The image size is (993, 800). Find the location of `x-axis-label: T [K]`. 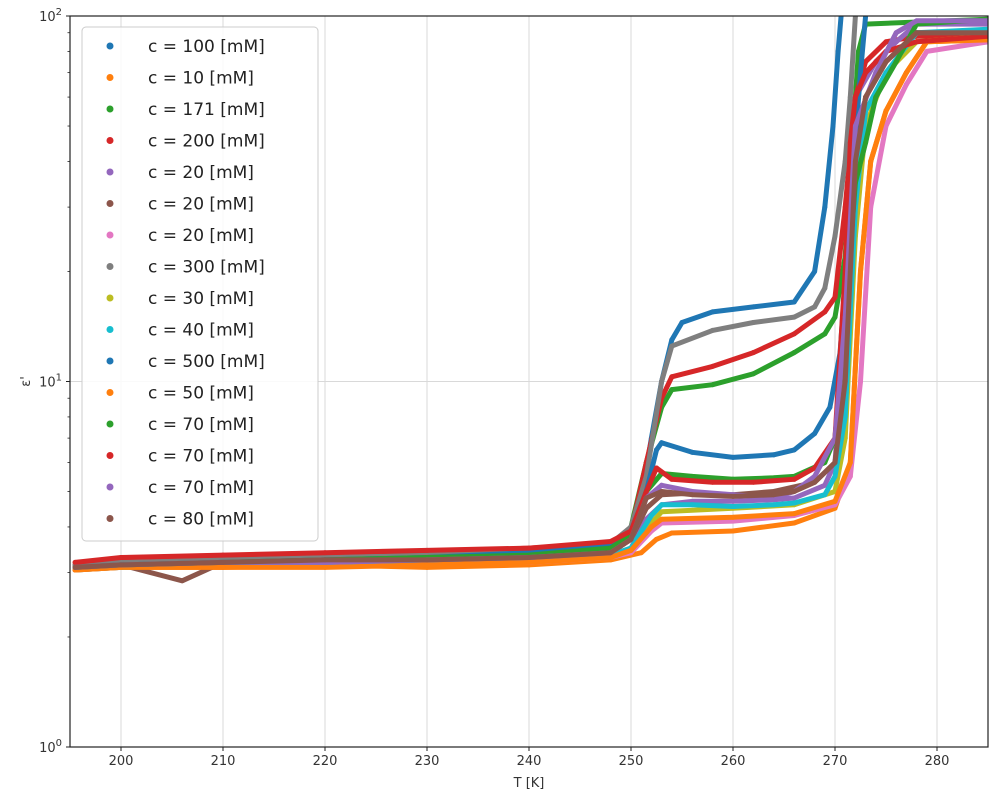

x-axis-label: T [K] is located at coordinates (529, 783).